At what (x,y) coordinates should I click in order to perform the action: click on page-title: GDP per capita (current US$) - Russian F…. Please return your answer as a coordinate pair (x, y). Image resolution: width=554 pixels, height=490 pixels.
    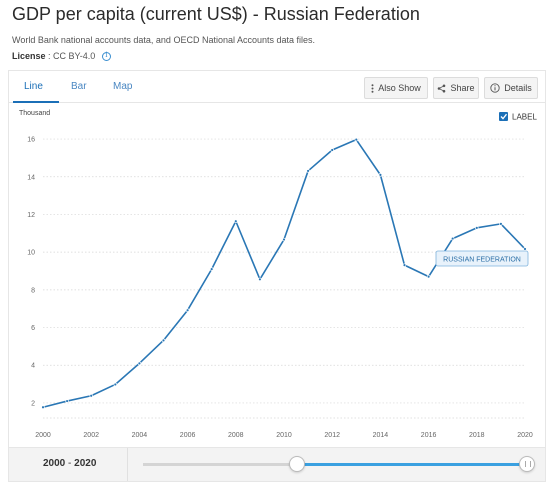
    Looking at the image, I should click on (216, 14).